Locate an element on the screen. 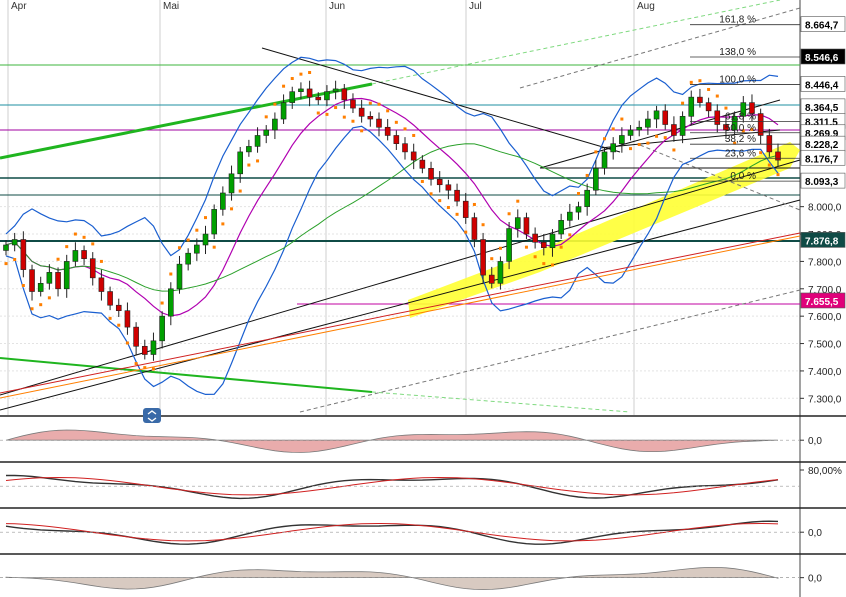 The width and height of the screenshot is (846, 597). signal-line is located at coordinates (392, 532).